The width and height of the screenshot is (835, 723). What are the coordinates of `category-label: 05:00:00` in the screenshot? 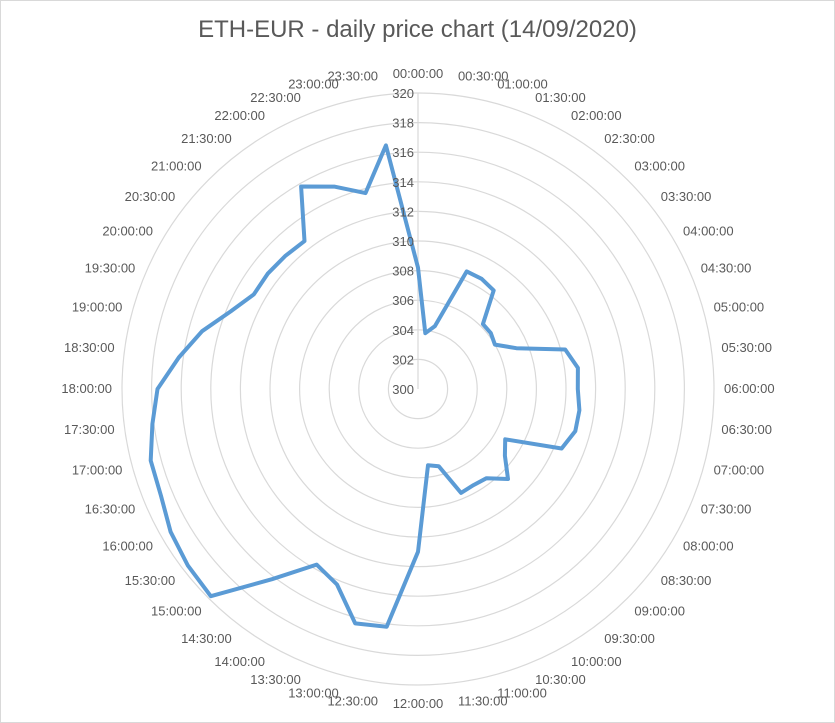 It's located at (739, 306).